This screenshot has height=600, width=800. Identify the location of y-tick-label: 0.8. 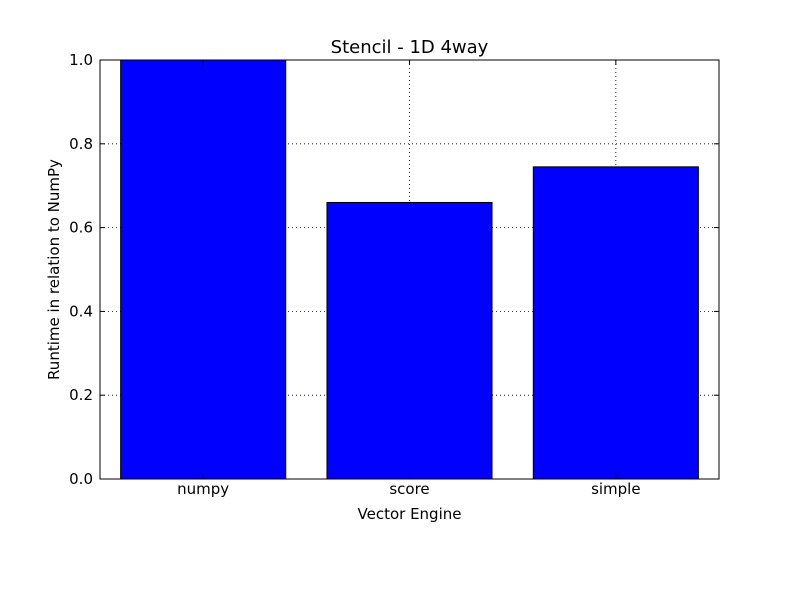
(81, 144).